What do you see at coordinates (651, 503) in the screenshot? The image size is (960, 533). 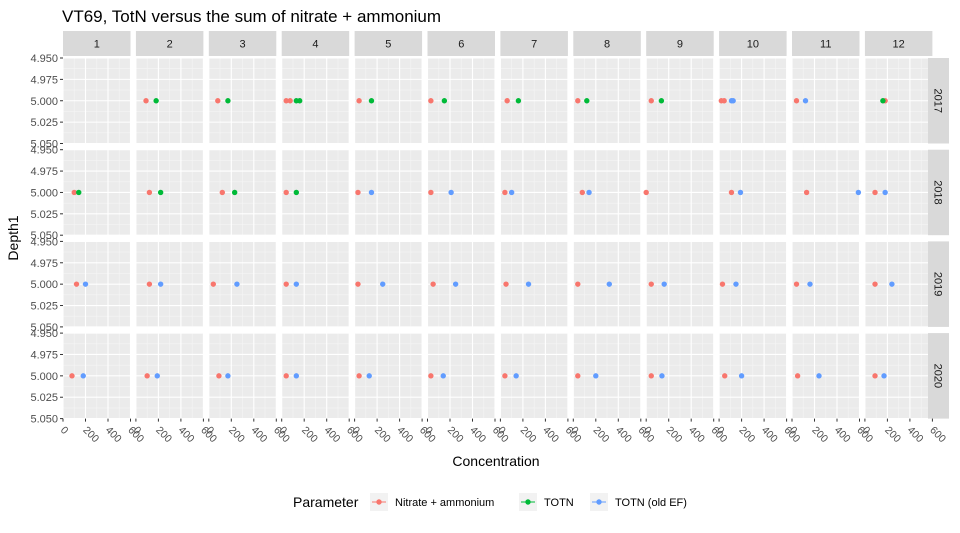 I see `legend-label: TOTN (old EF)` at bounding box center [651, 503].